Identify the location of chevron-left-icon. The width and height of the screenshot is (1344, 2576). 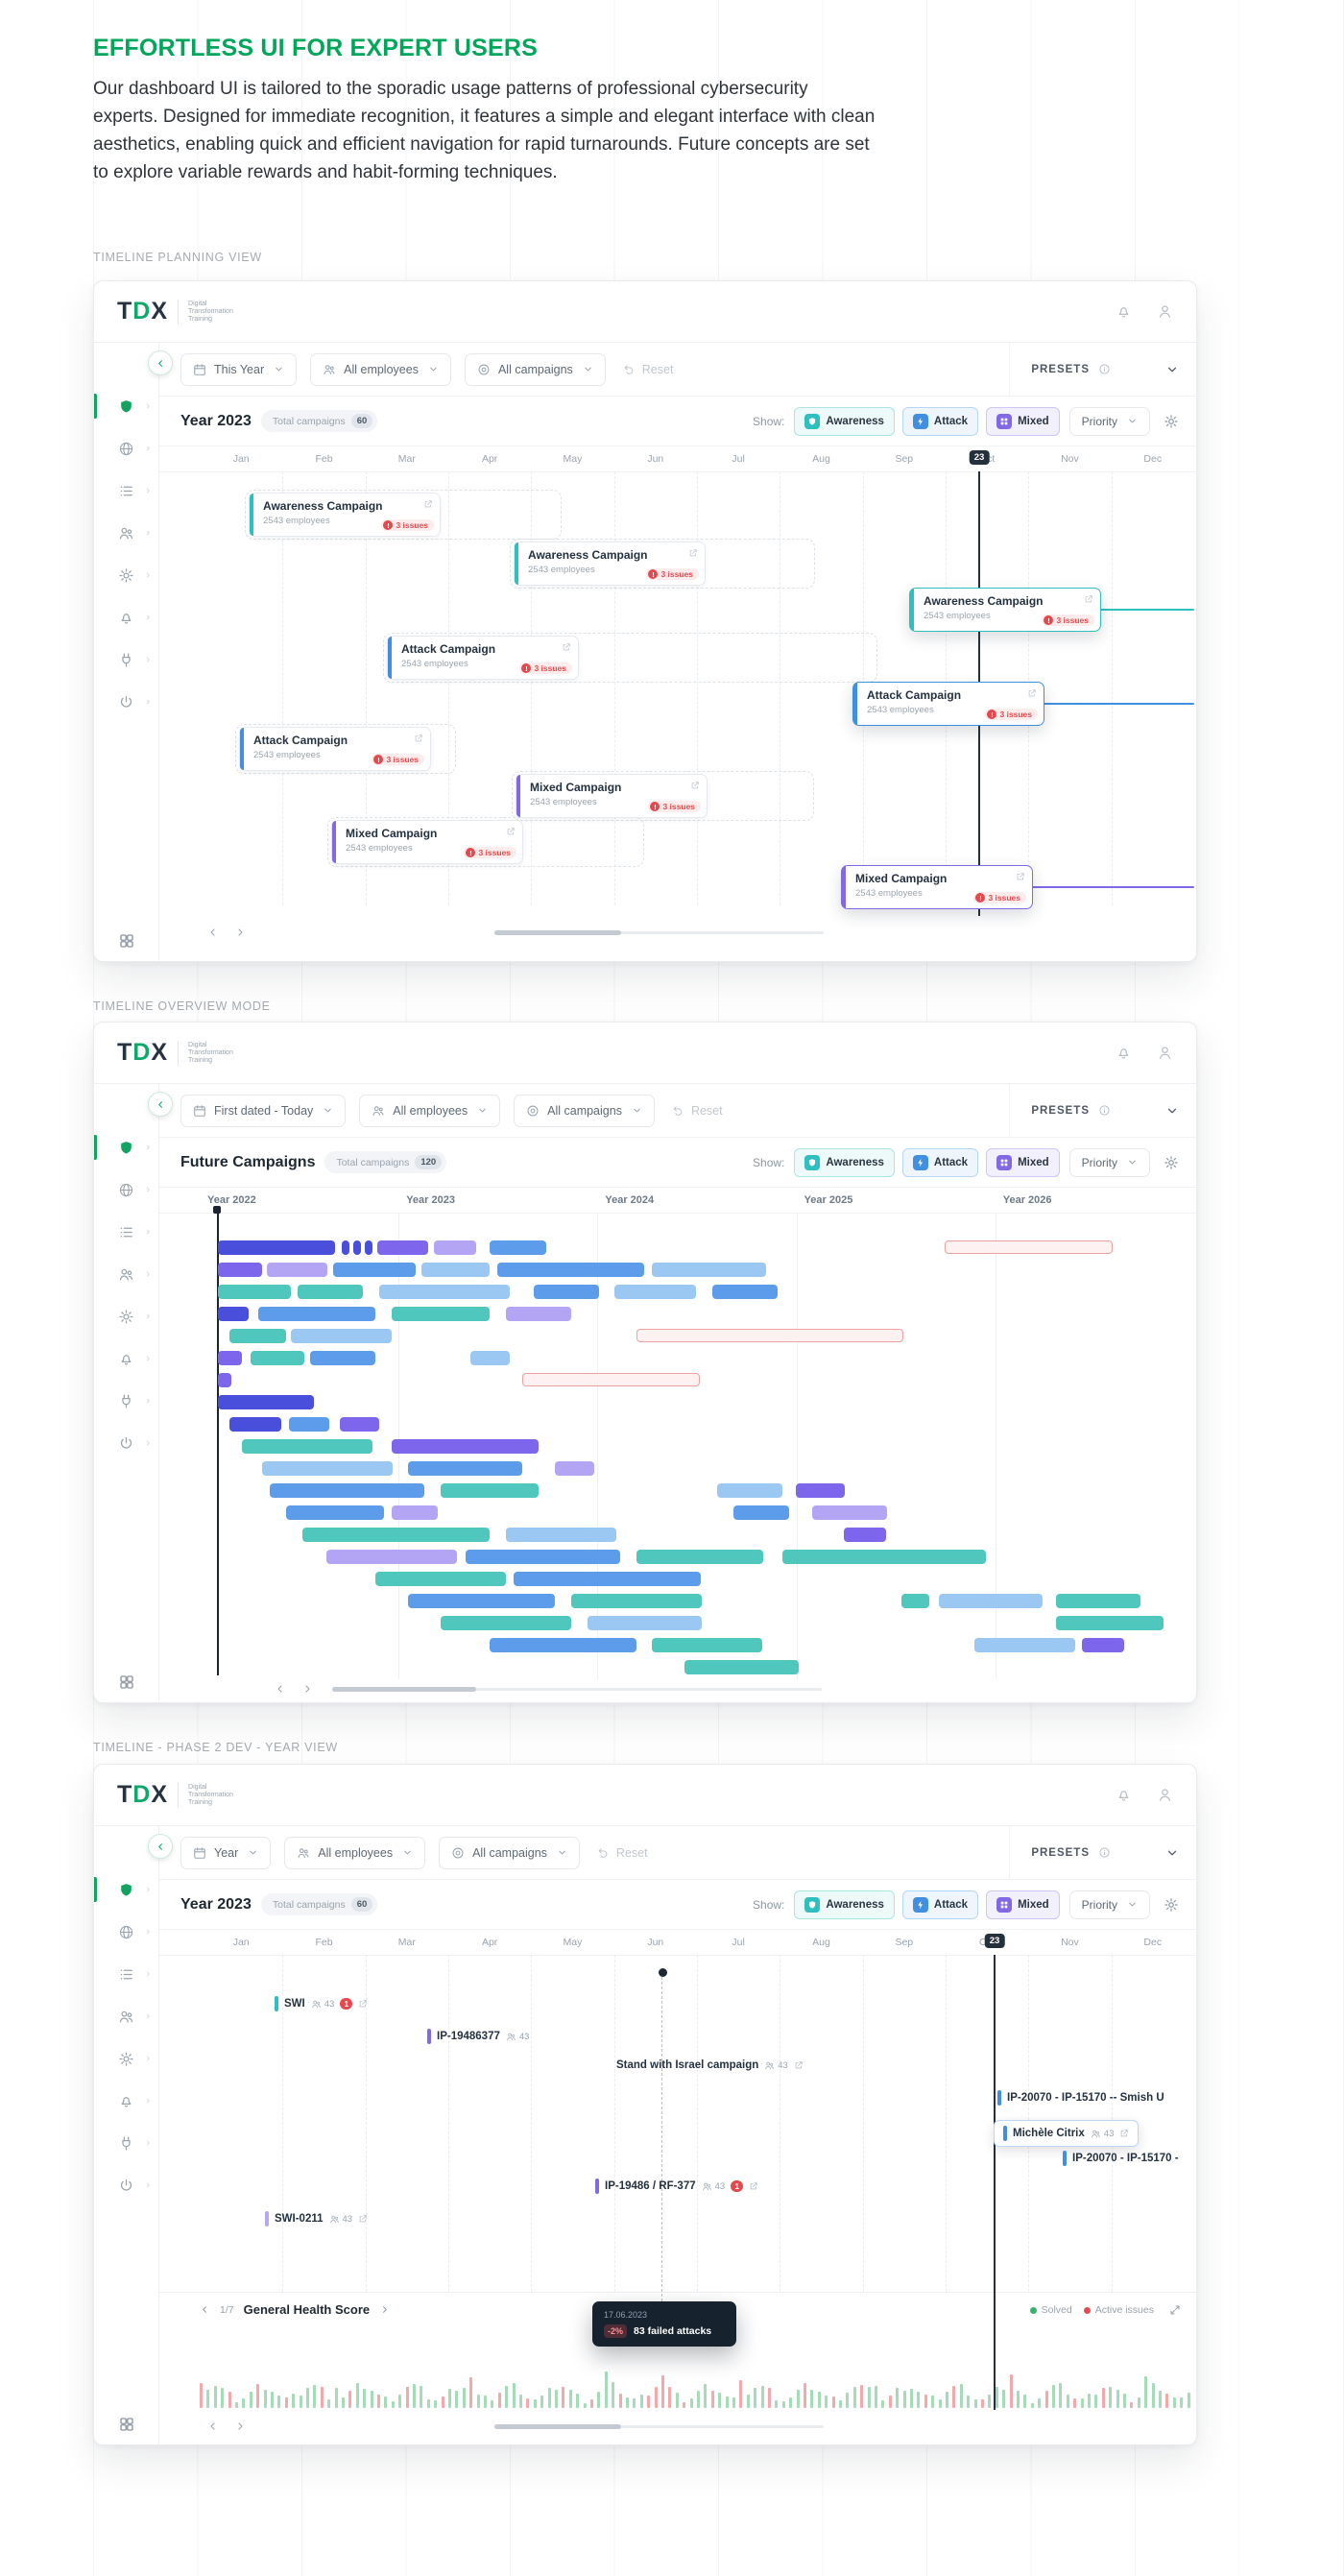
(205, 2309).